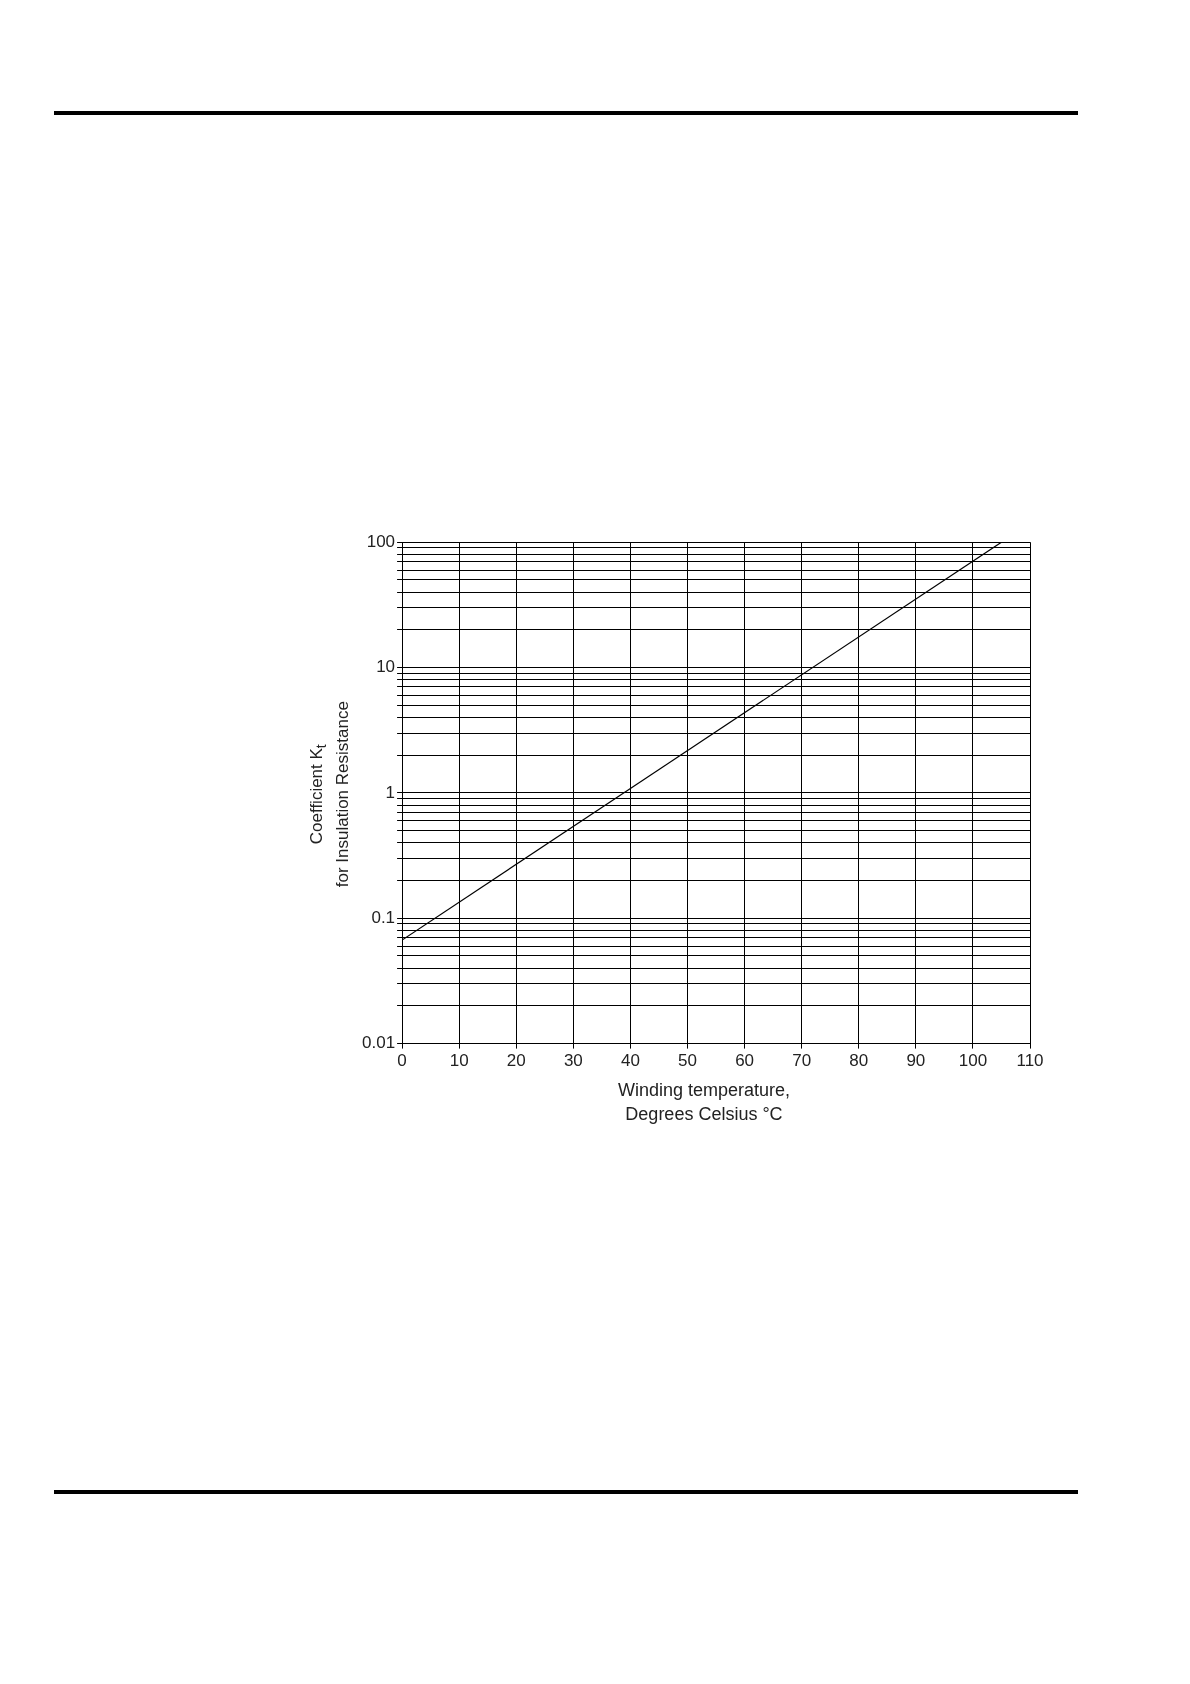  What do you see at coordinates (573, 1061) in the screenshot?
I see `x-tick-label: 30` at bounding box center [573, 1061].